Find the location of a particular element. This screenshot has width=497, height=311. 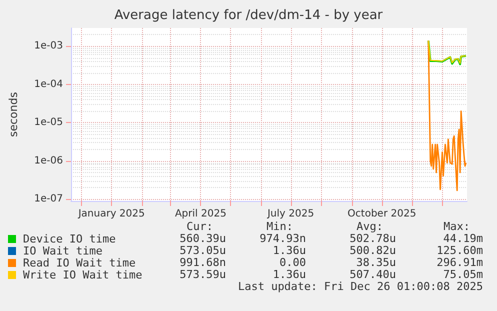

text: 500.82u is located at coordinates (373, 250).